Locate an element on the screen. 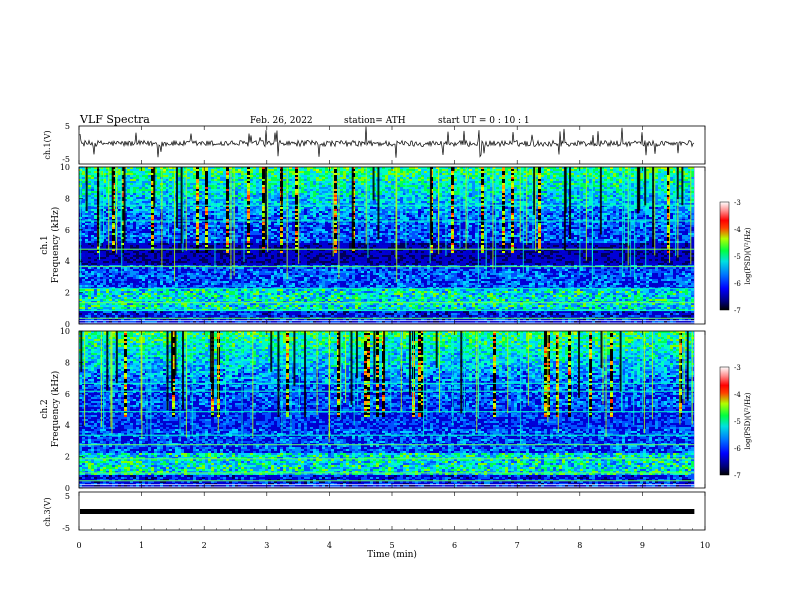  x-tick-label: 3 is located at coordinates (266, 545).